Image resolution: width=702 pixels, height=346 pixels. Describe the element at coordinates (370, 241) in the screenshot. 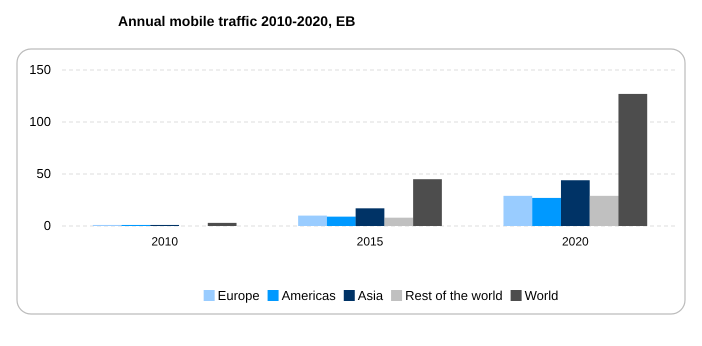

I see `x-tick-label: 2015` at that location.